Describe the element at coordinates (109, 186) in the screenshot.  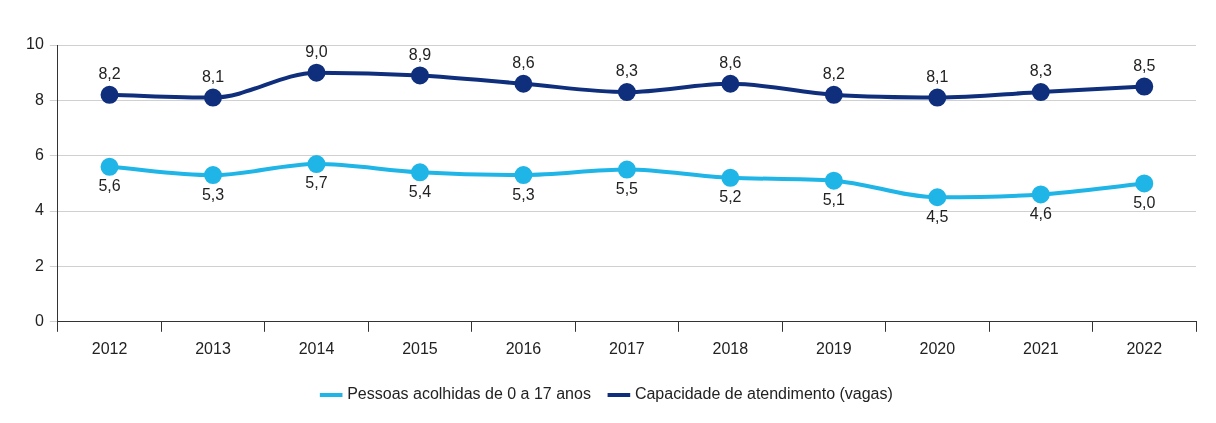
I see `data-label: 5,6` at that location.